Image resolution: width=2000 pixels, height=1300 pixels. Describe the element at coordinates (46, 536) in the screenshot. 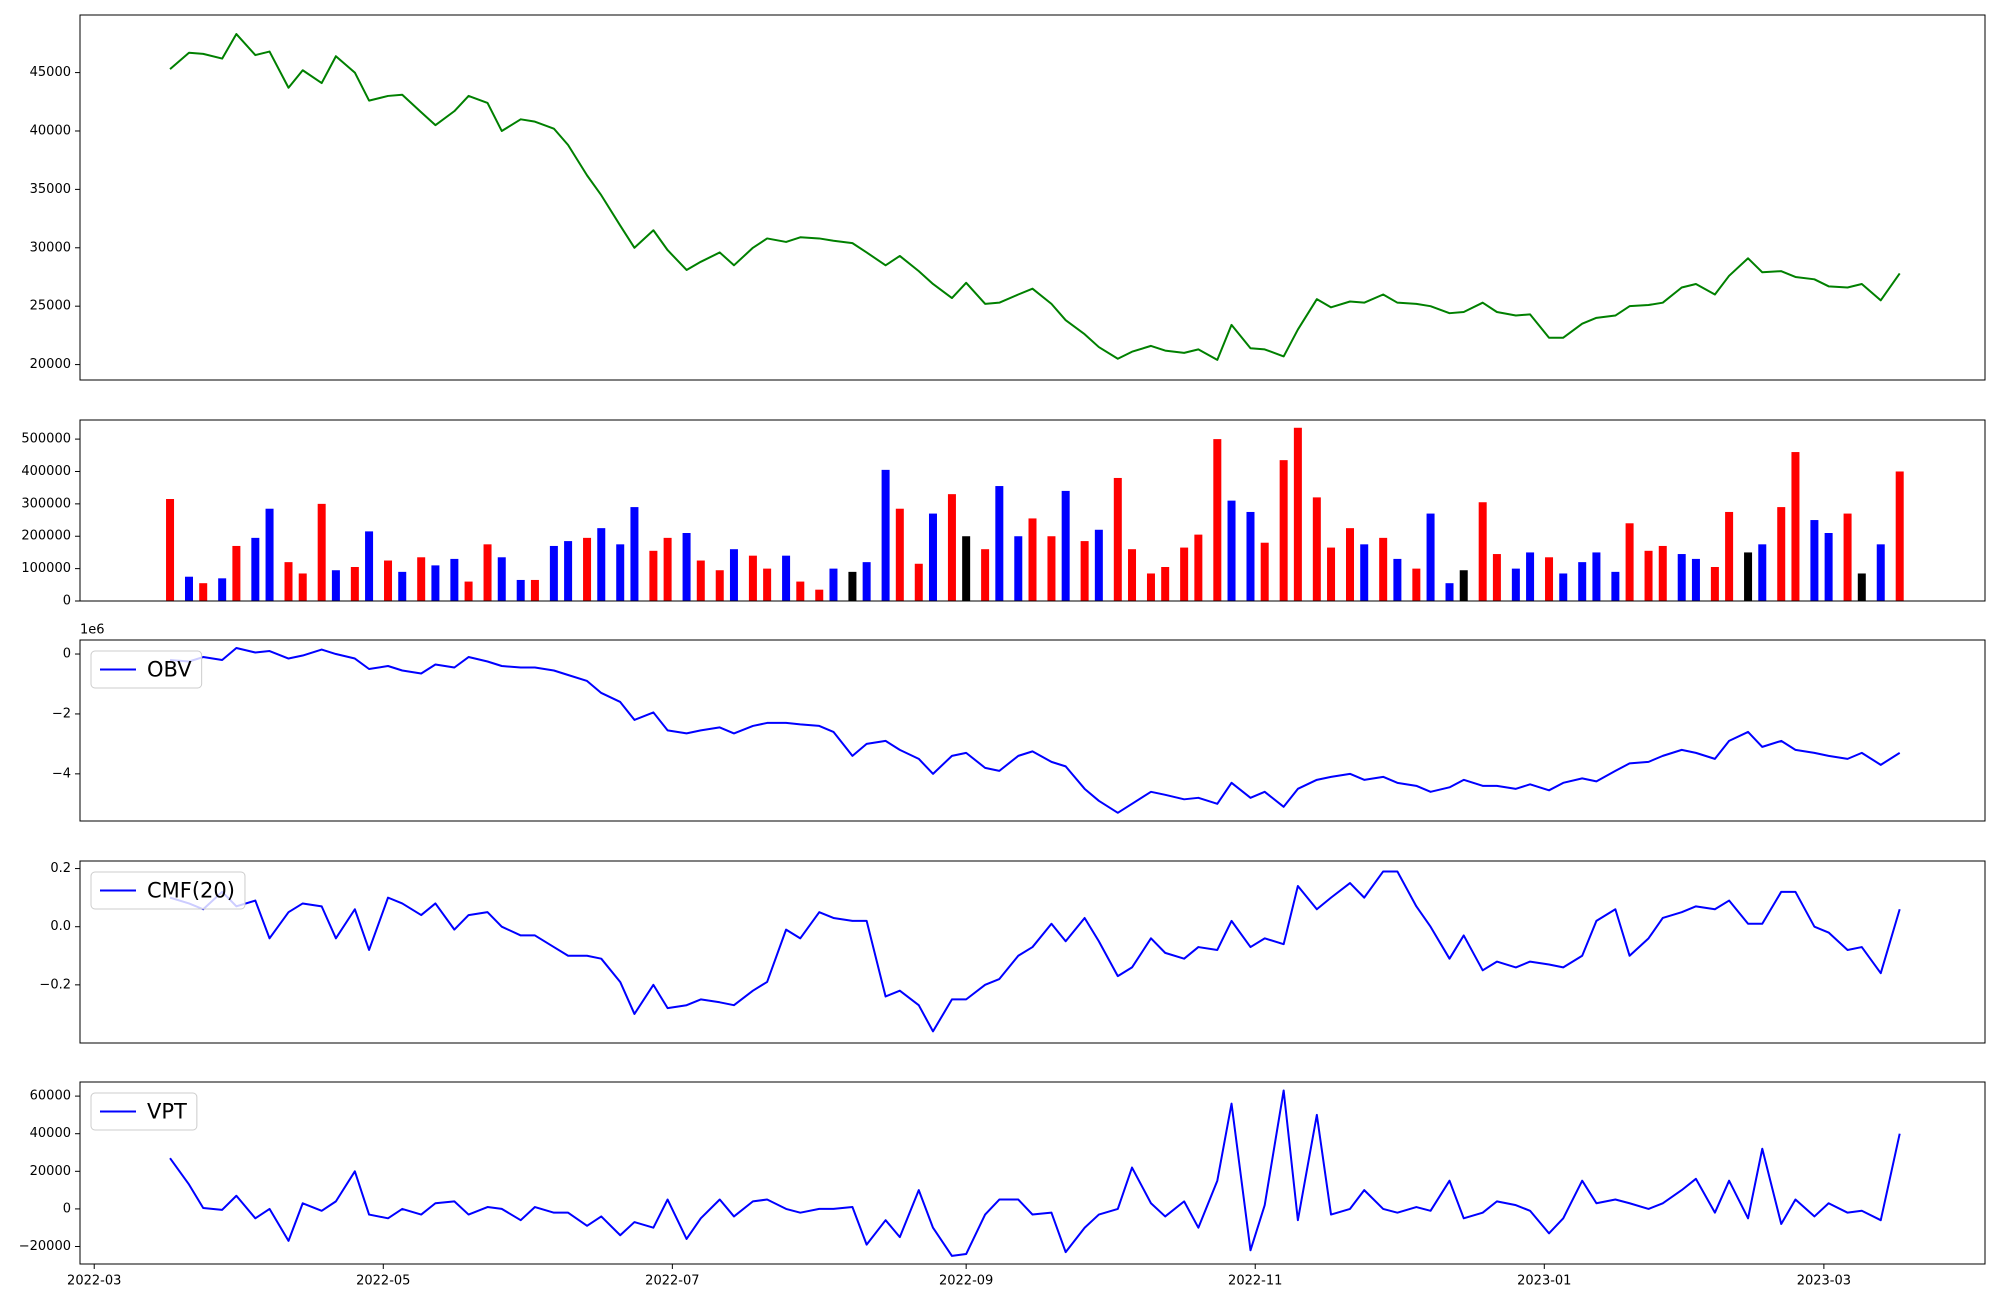

I see `y-tick-label: 200000` at that location.